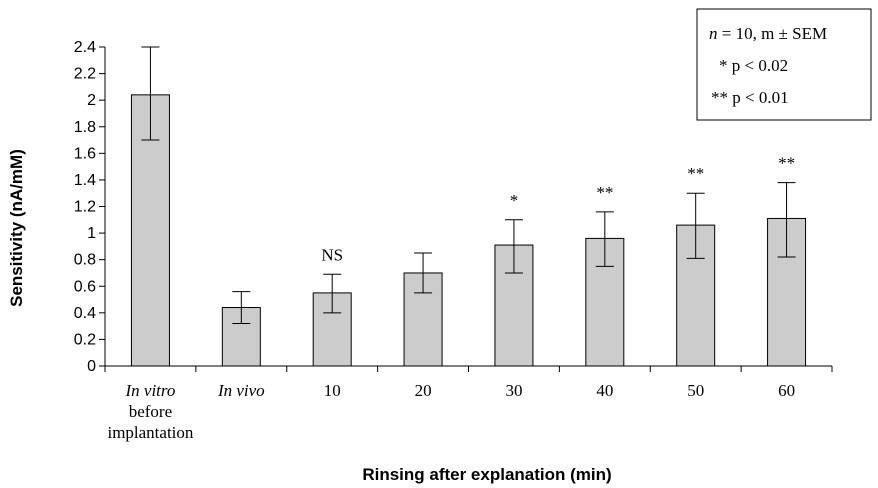 This screenshot has height=488, width=878. Describe the element at coordinates (85, 180) in the screenshot. I see `y-tick-label: 1.4` at that location.